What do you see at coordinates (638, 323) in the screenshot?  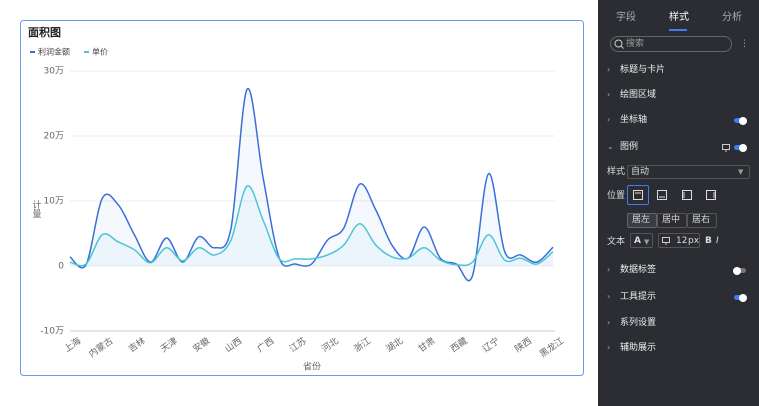 I see `section-label: 系列设置` at bounding box center [638, 323].